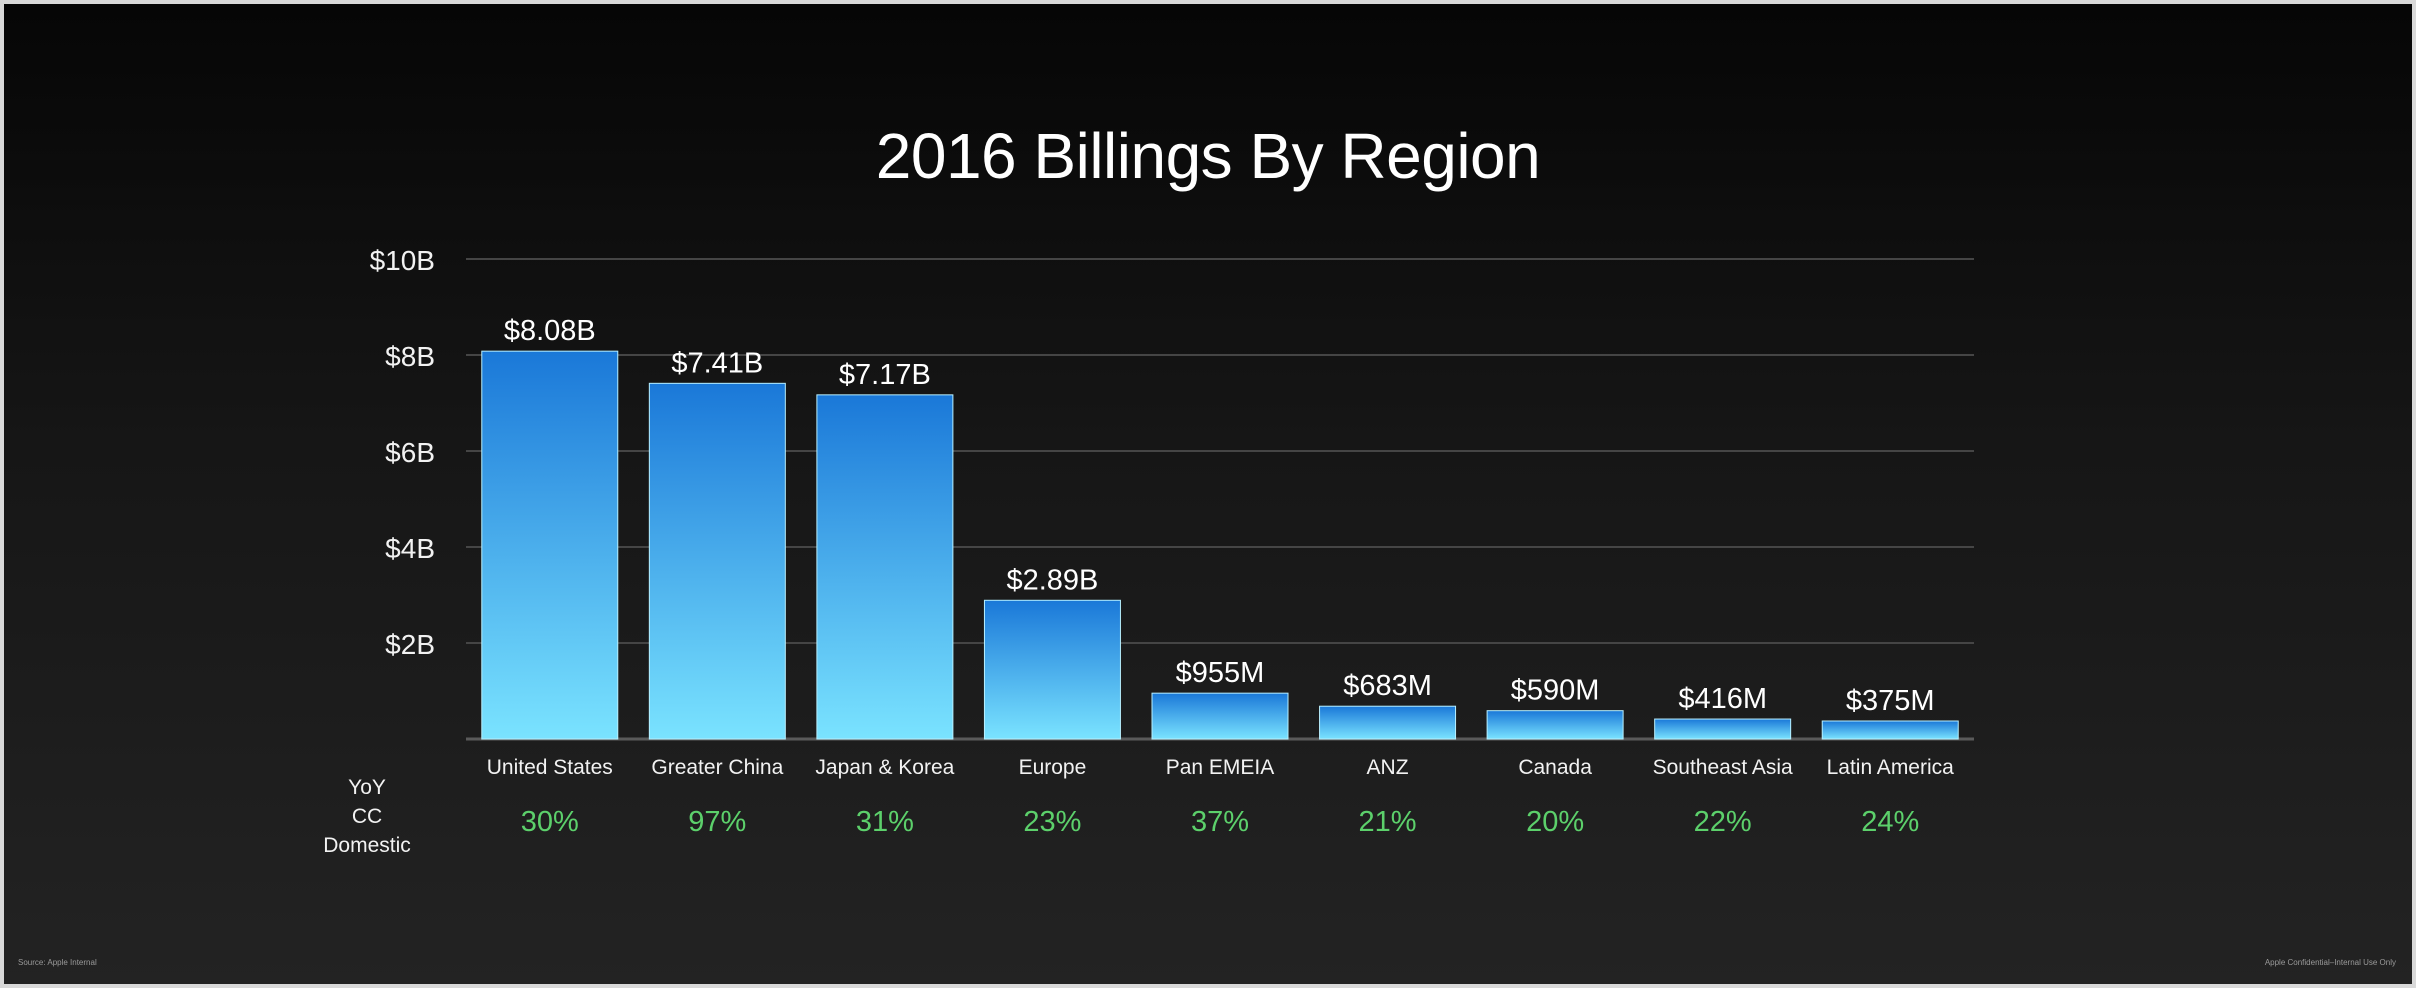  Describe the element at coordinates (1053, 767) in the screenshot. I see `x-category-label: Europe` at that location.